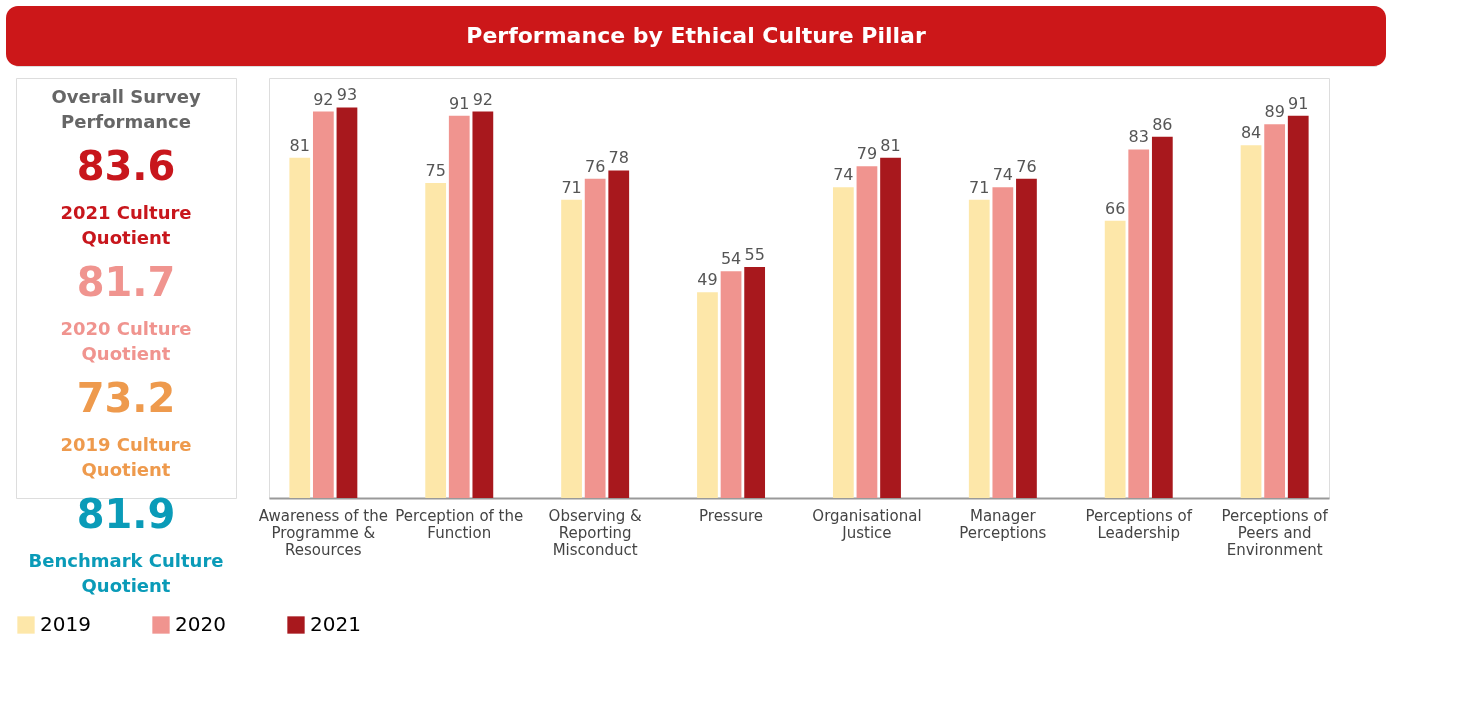 The width and height of the screenshot is (1479, 723). Describe the element at coordinates (595, 532) in the screenshot. I see `x-tick-label: Observing & Reporting Misconduct` at that location.